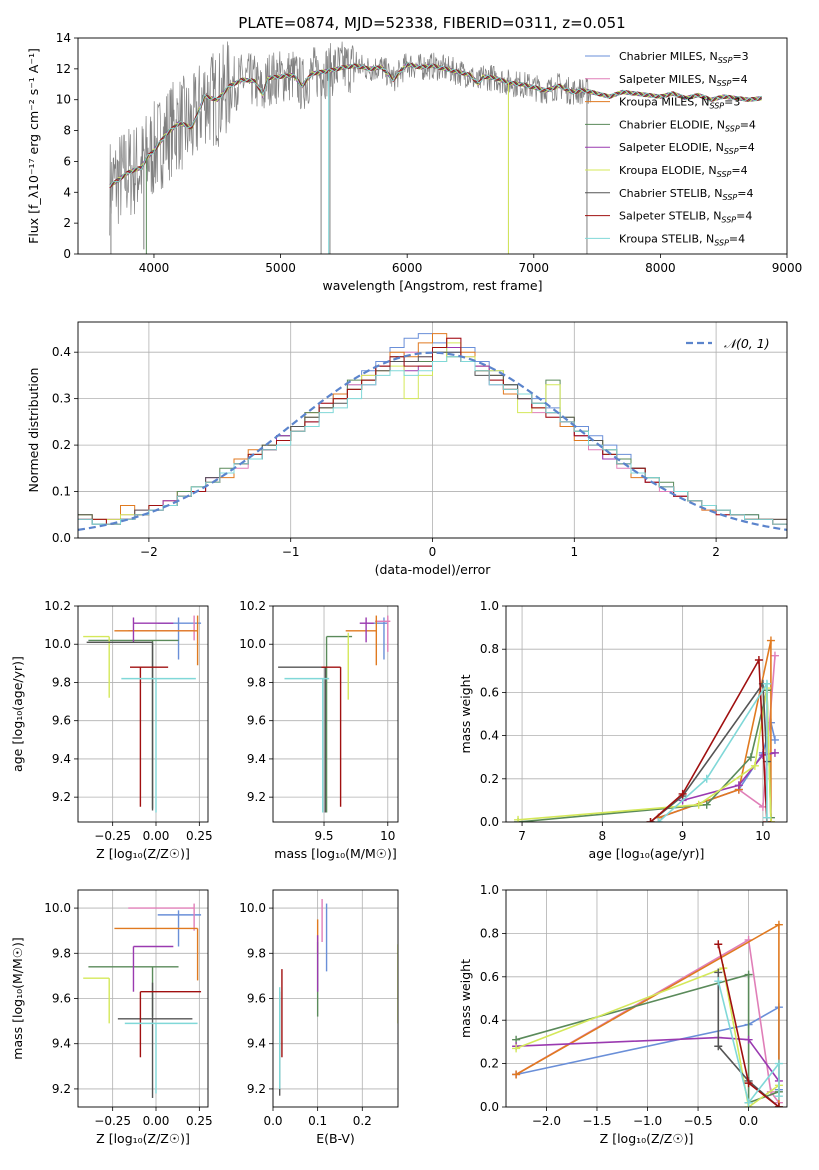 The image size is (819, 1170). I want to click on massweight_vs_Z-line-kroupa_elodie, so click(647, 1037).